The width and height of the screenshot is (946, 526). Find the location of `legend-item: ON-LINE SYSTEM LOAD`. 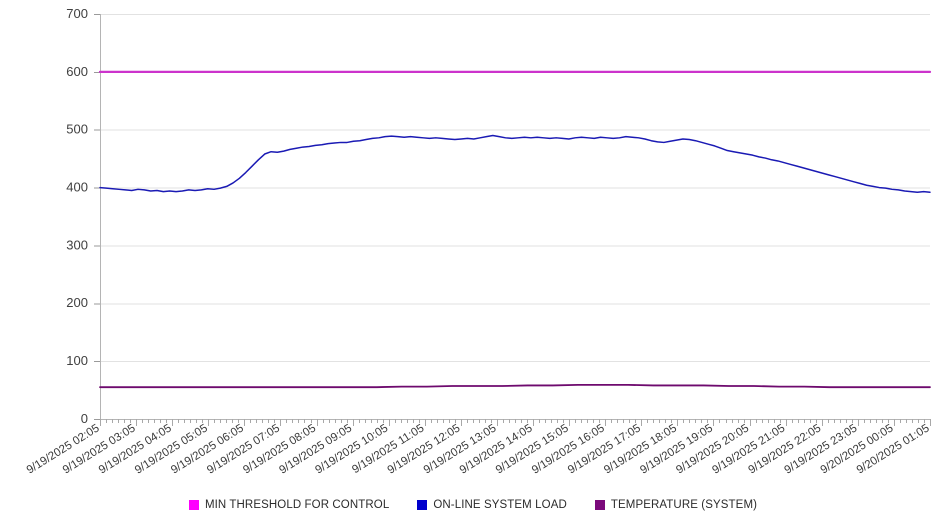

legend-item: ON-LINE SYSTEM LOAD is located at coordinates (492, 505).